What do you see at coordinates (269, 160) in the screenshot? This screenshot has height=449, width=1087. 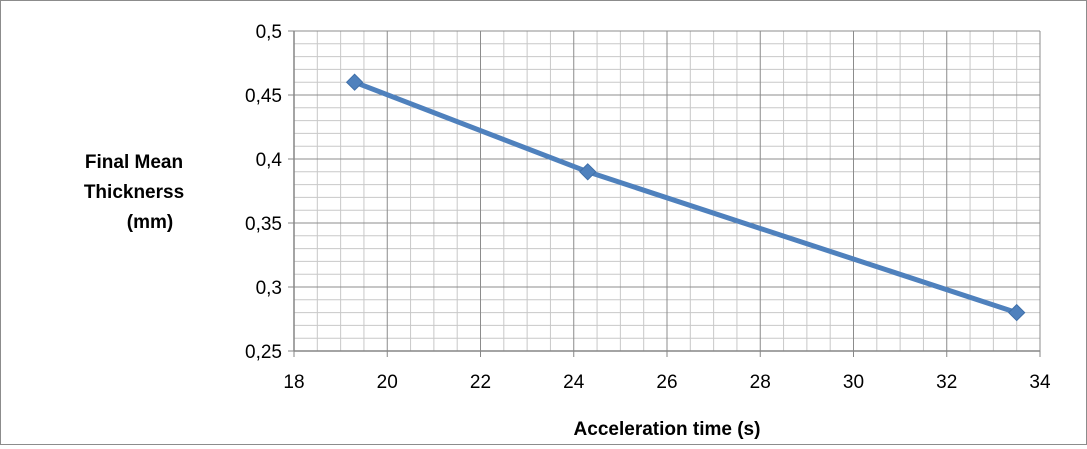 I see `y-tick-label: 0,4` at bounding box center [269, 160].